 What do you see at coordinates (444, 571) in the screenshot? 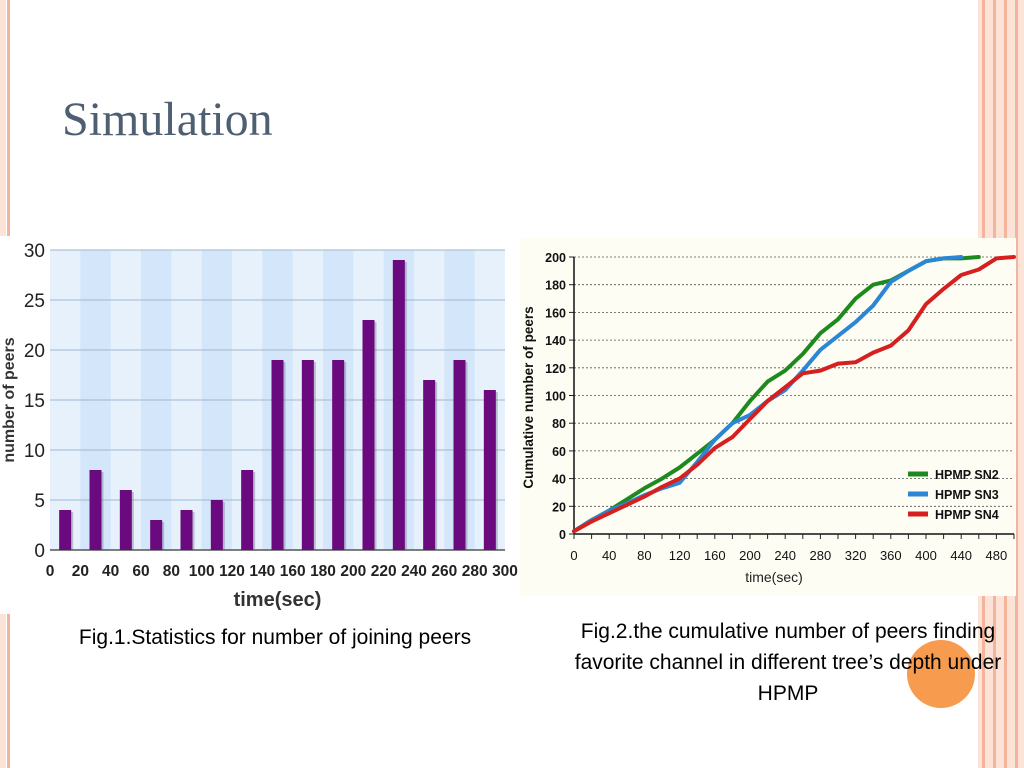
I see `x-tick-label: 260` at bounding box center [444, 571].